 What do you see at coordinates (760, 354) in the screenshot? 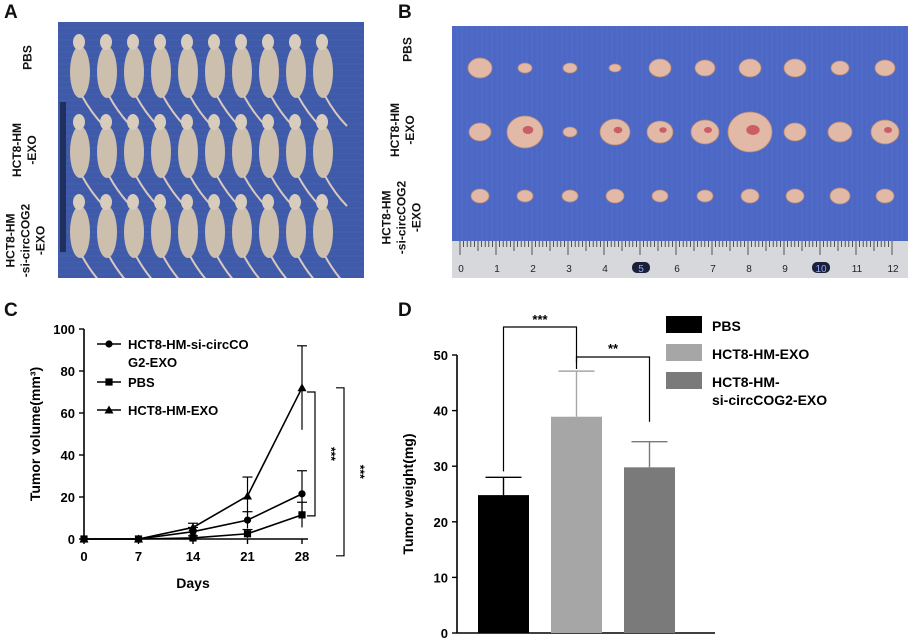
I see `legend-label: HCT8-HM-EXO` at bounding box center [760, 354].